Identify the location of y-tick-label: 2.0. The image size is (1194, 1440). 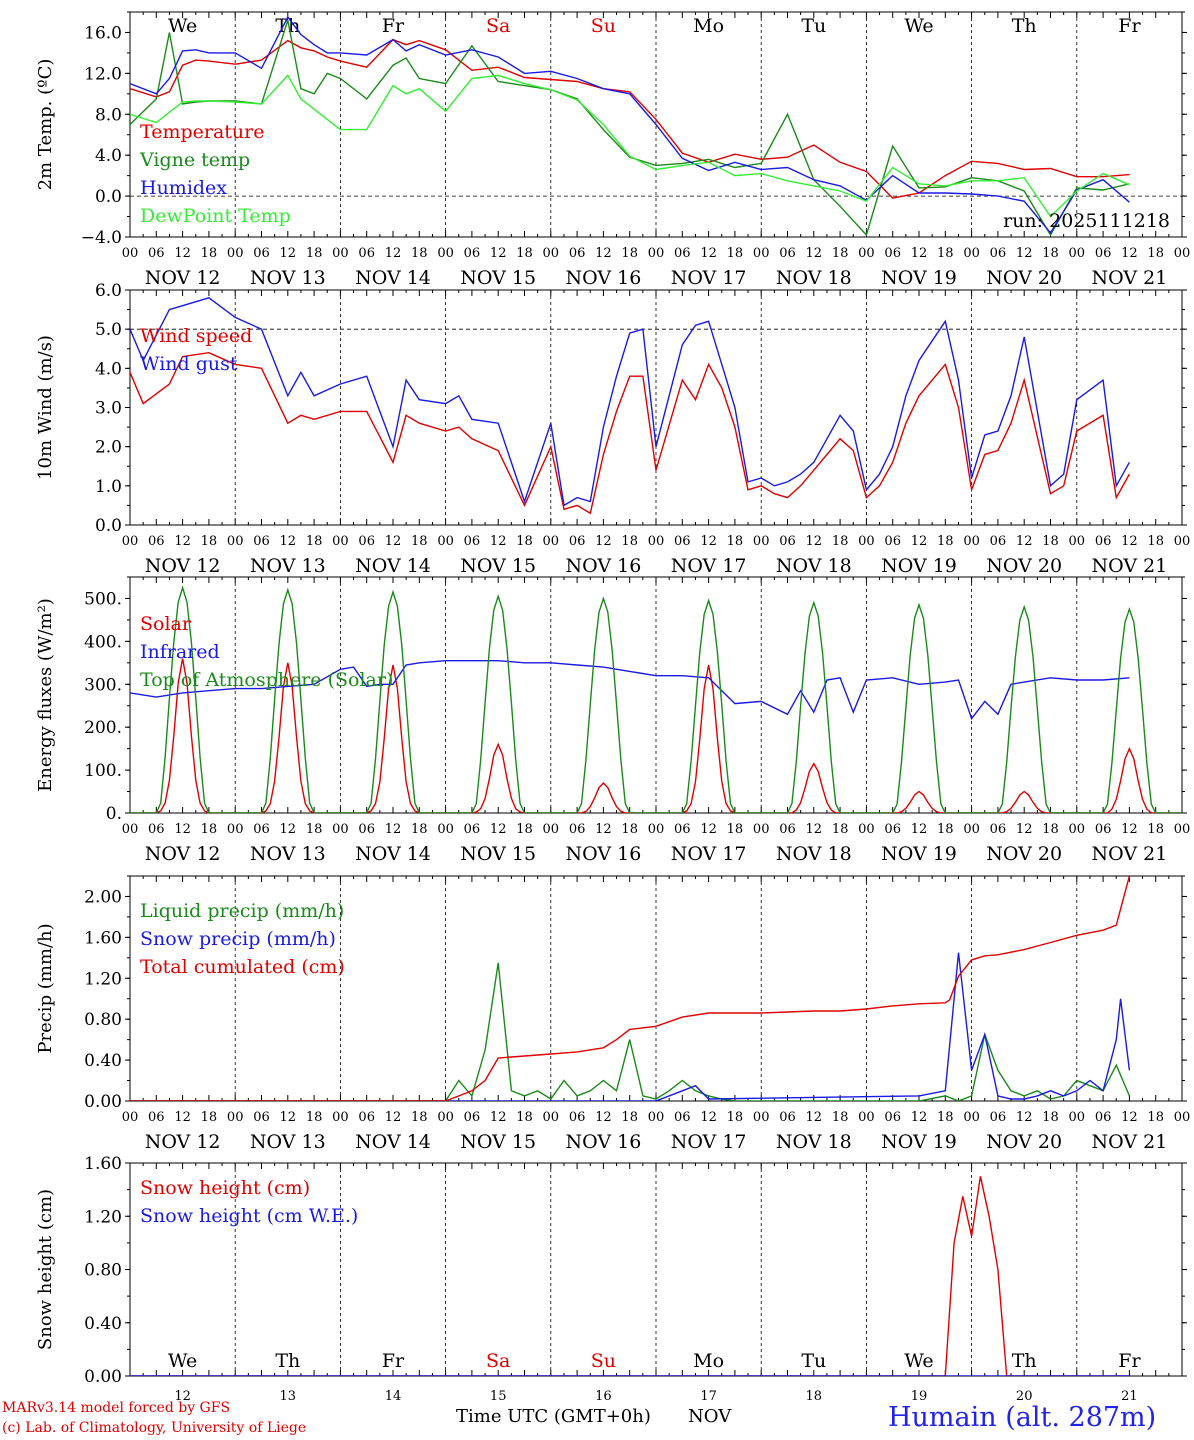
(108, 448).